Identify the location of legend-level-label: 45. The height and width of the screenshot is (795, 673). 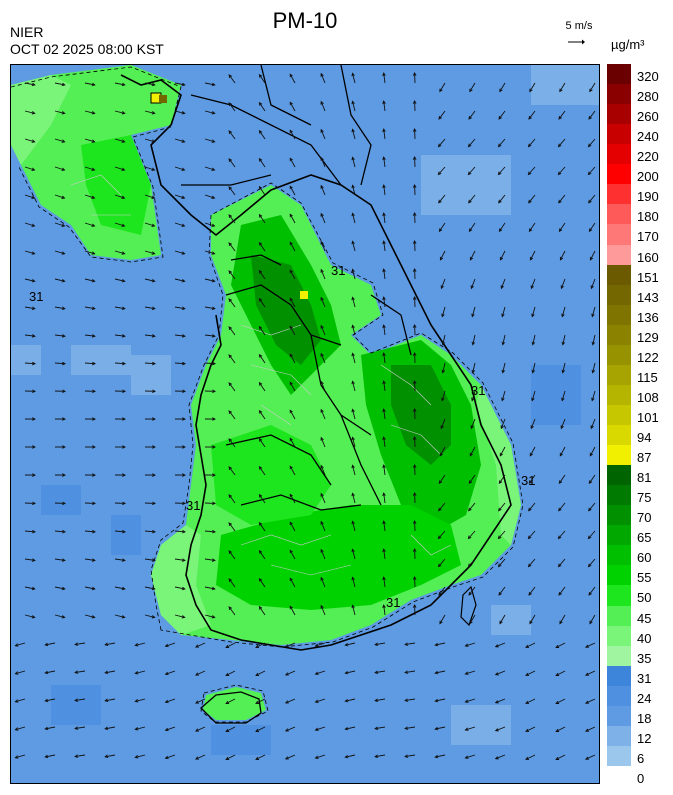
(644, 618).